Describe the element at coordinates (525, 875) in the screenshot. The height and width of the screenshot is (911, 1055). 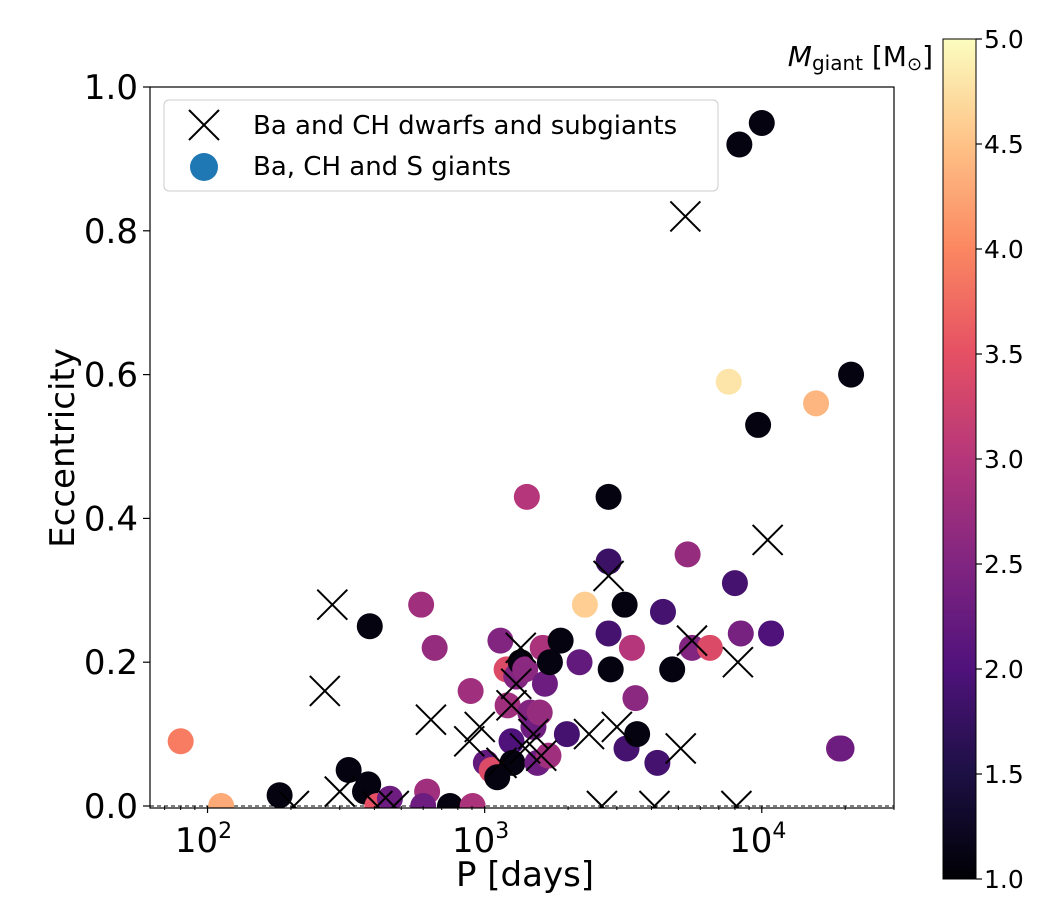
I see `x-axis-label: P [days]` at that location.